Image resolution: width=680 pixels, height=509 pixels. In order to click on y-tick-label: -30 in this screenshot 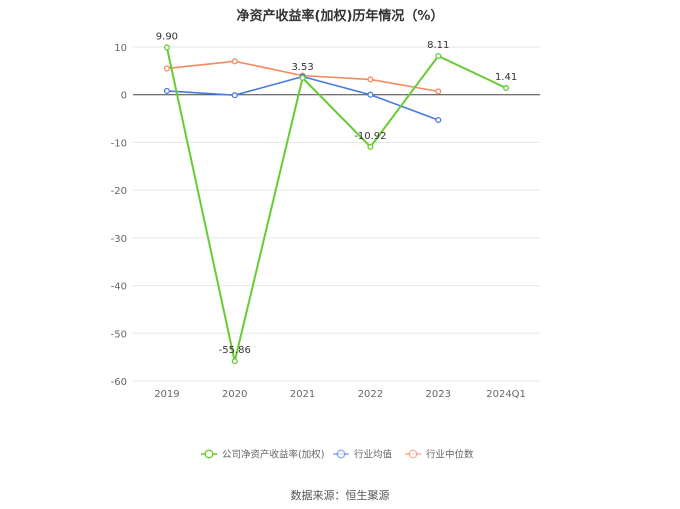, I will do `click(119, 239)`.